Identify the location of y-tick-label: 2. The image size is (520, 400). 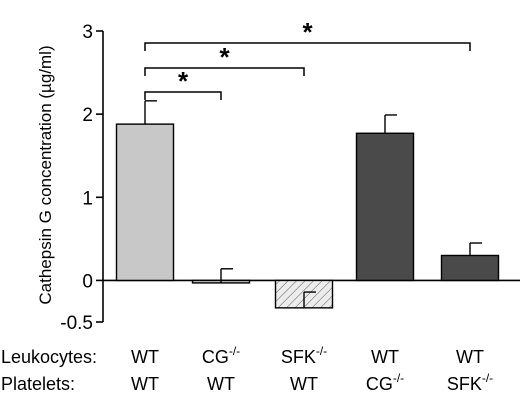
(87, 115).